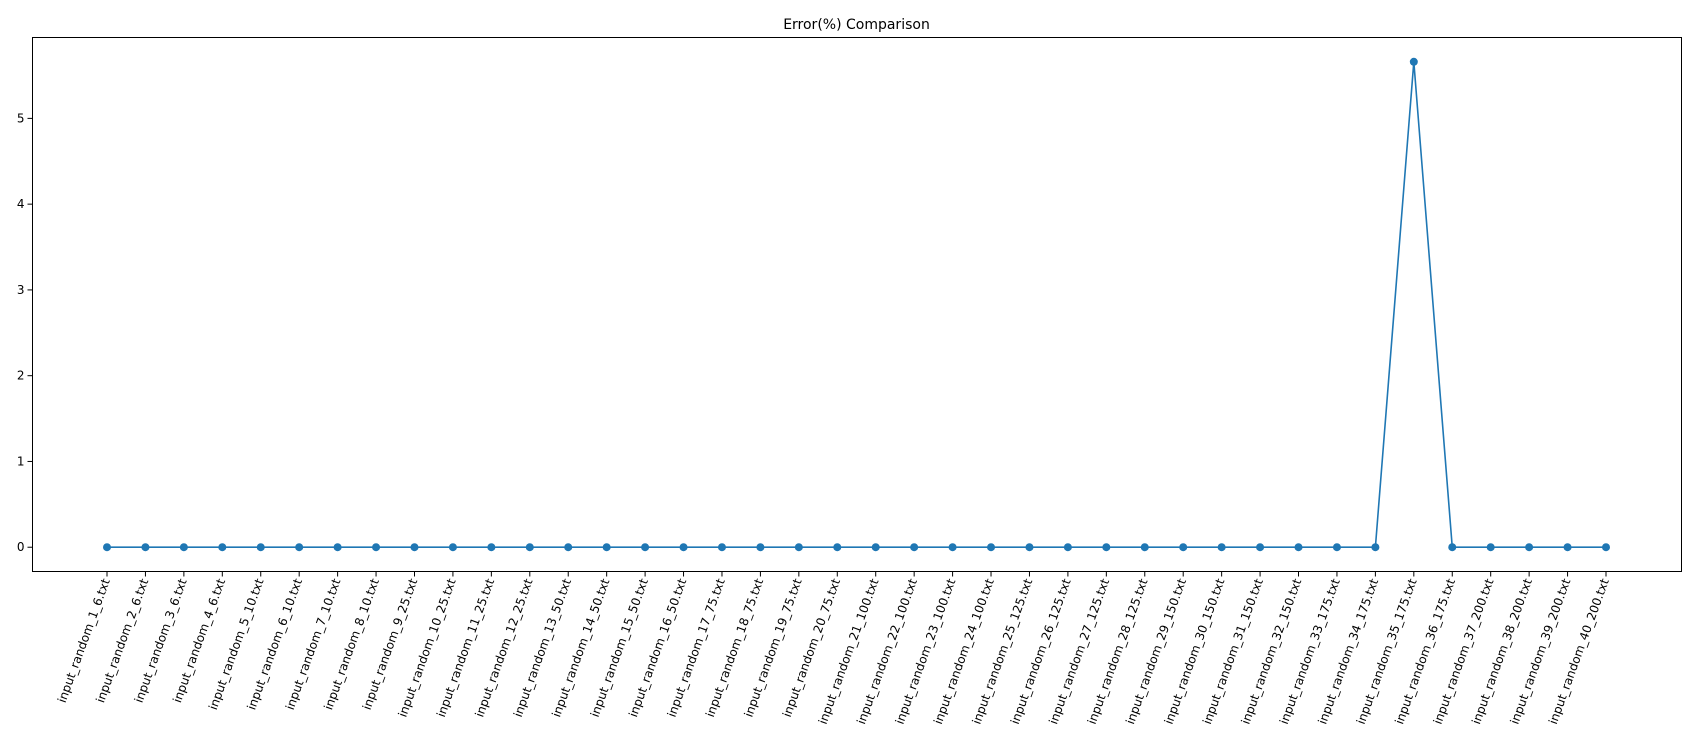  Describe the element at coordinates (21, 118) in the screenshot. I see `y-tick-label: 5` at that location.